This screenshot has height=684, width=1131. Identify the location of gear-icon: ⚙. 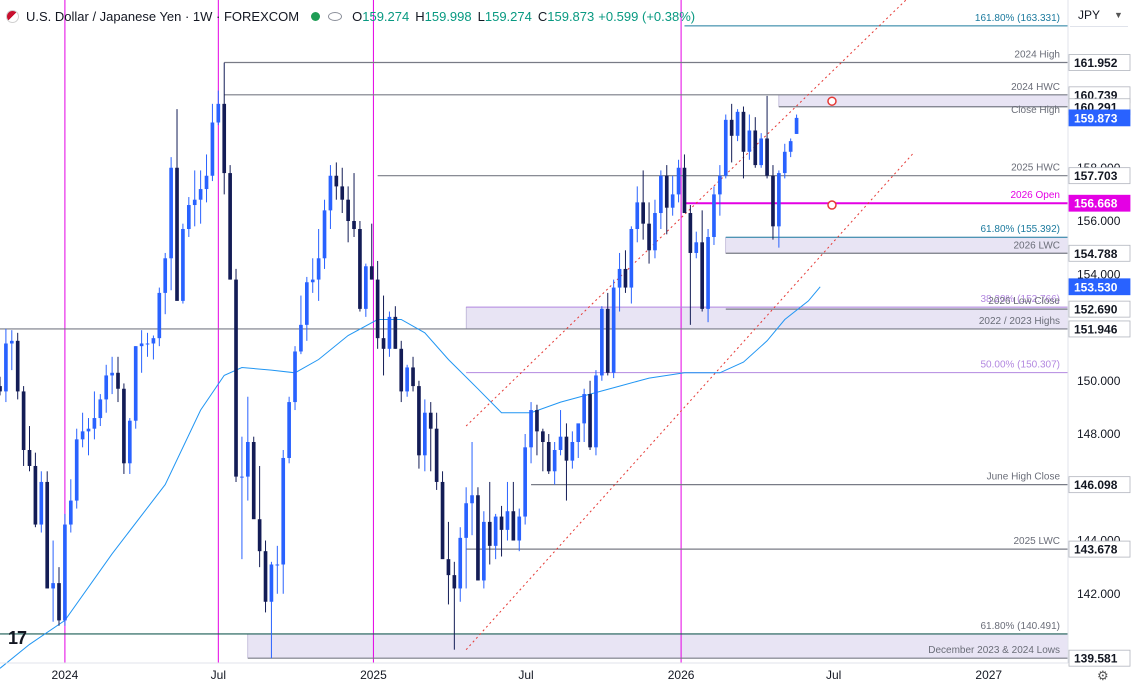
(1103, 675).